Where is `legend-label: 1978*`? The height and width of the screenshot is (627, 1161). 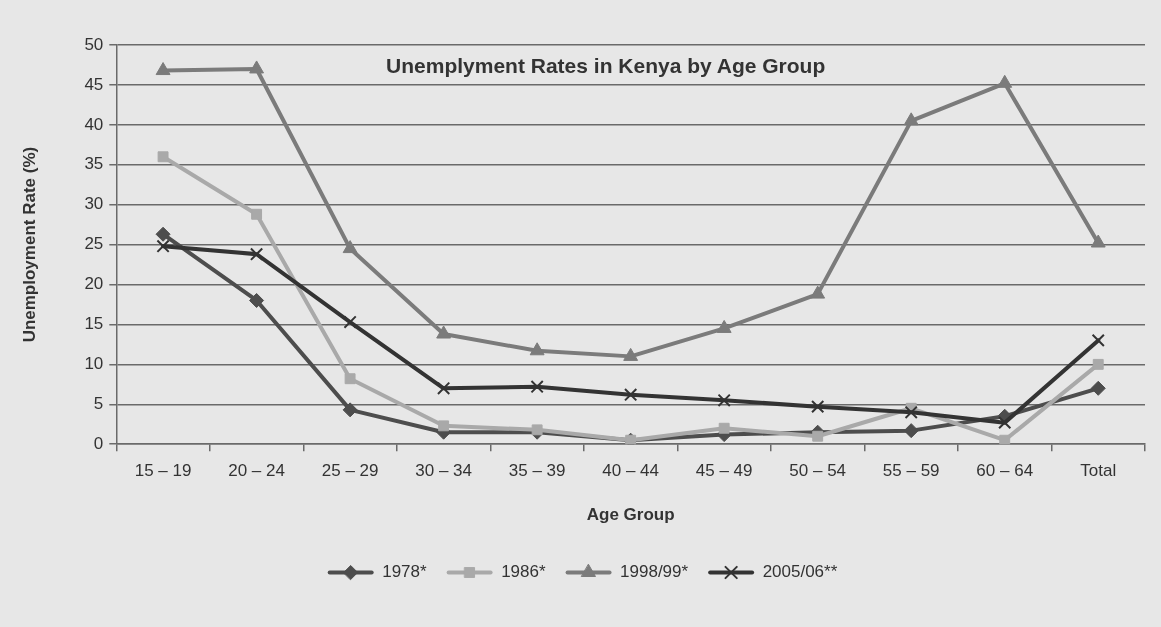
legend-label: 1978* is located at coordinates (405, 572).